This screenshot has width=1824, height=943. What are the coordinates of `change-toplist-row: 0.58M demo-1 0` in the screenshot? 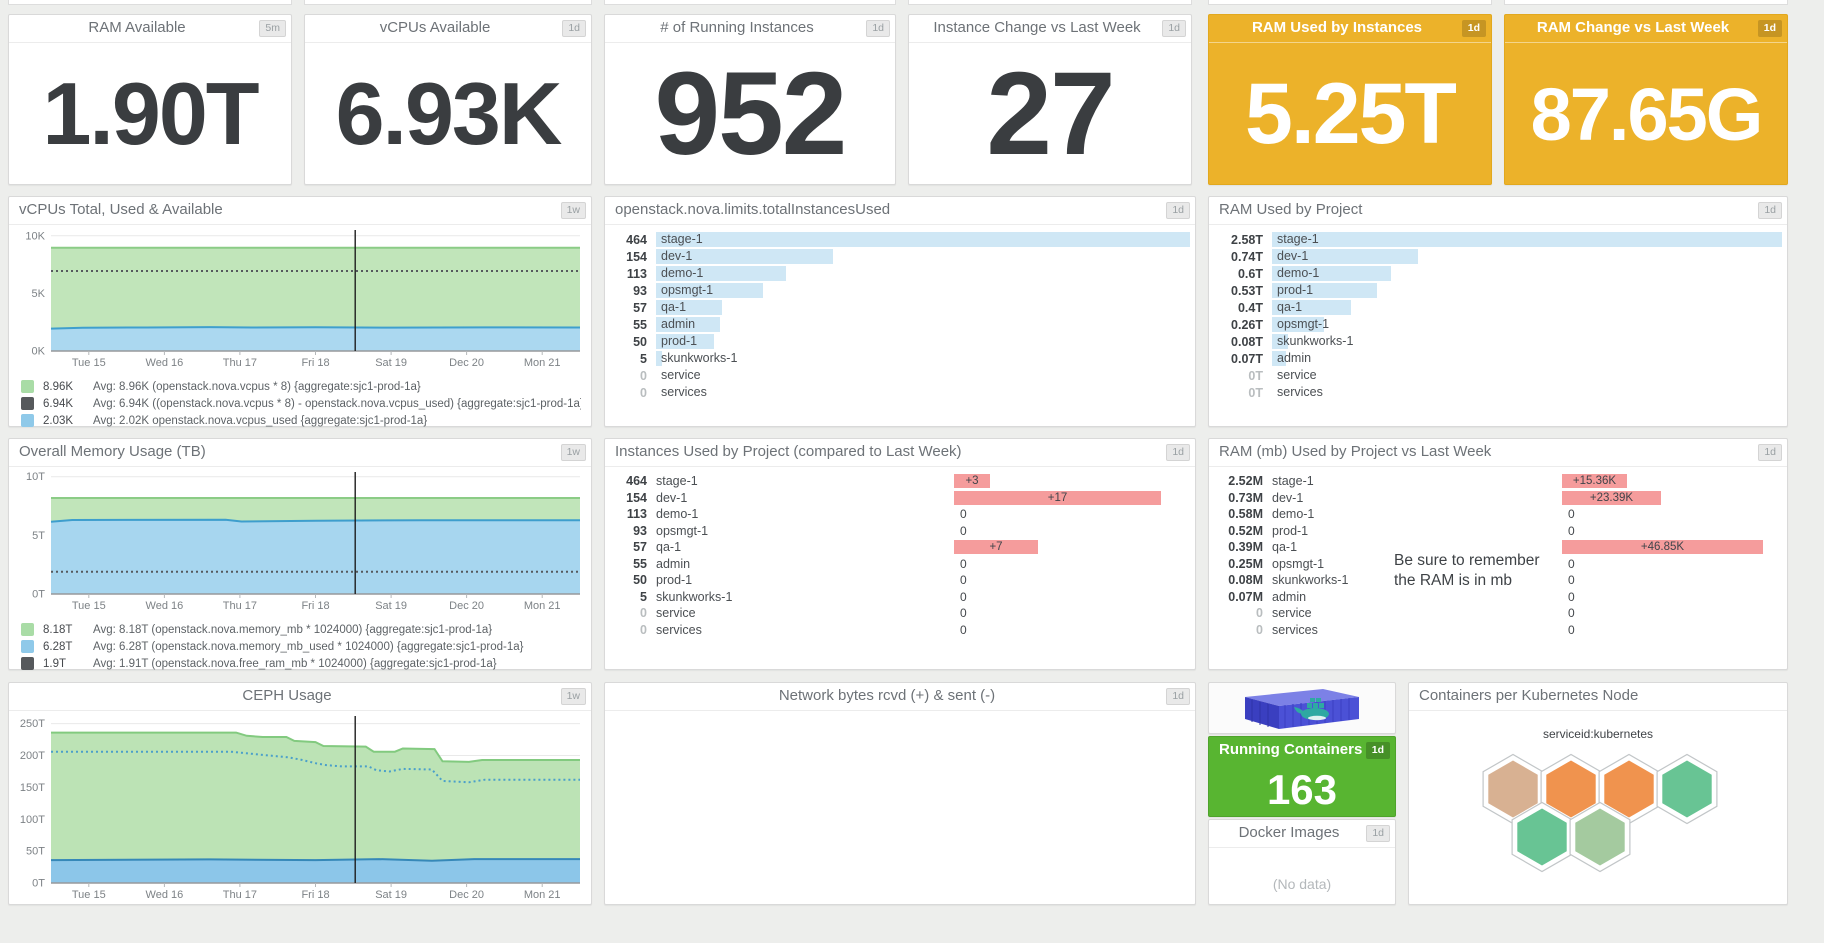 It's located at (1498, 514).